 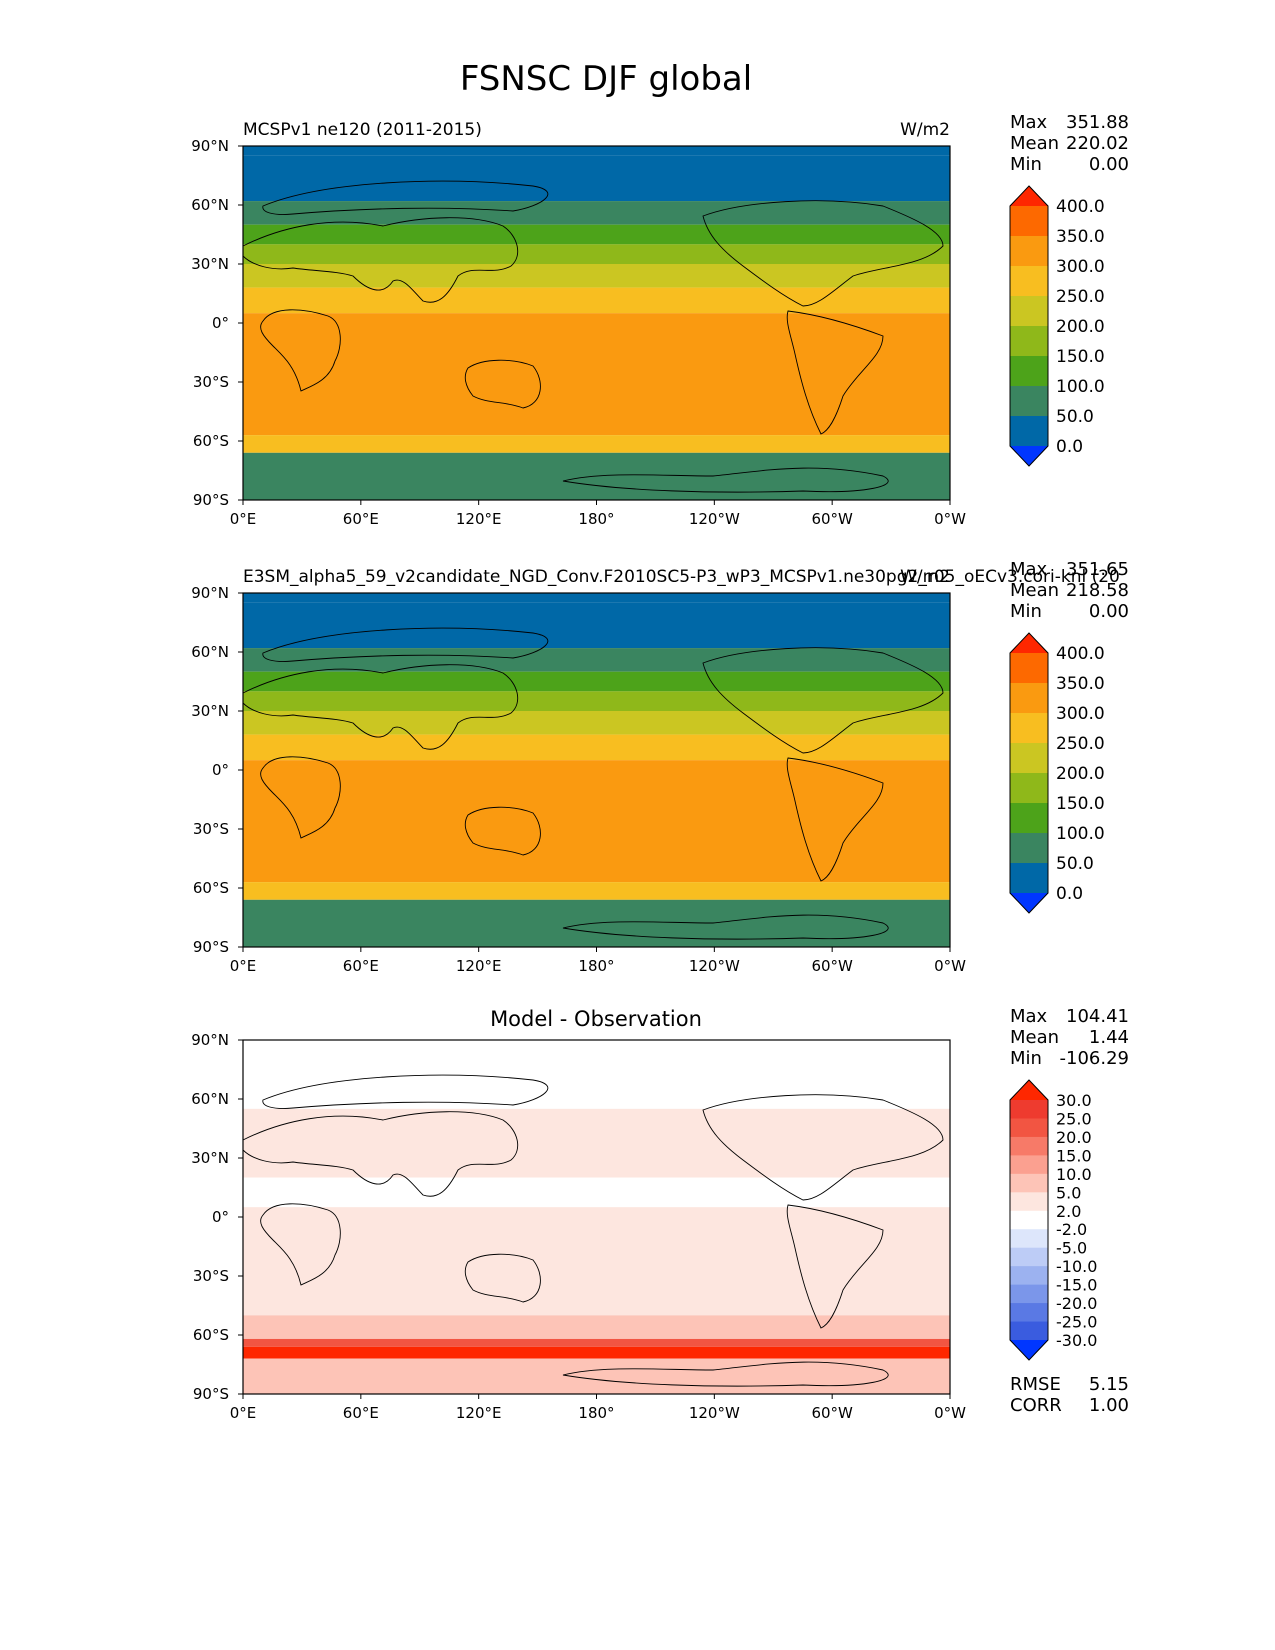 What do you see at coordinates (1029, 569) in the screenshot?
I see `panel-2-stat-max-label: Max` at bounding box center [1029, 569].